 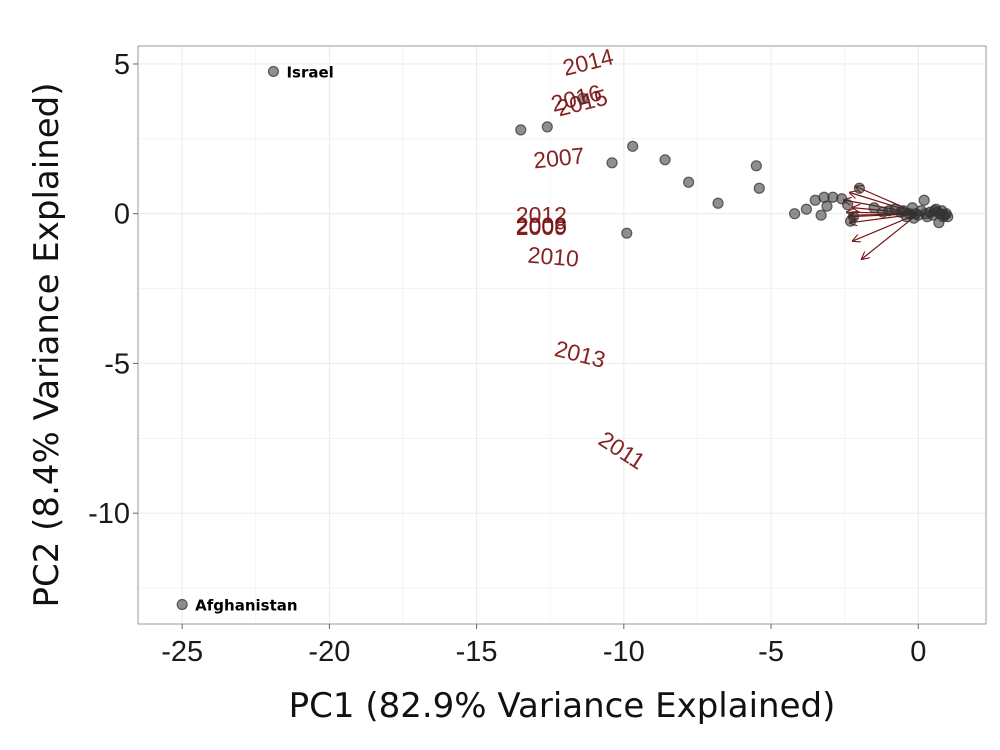 I want to click on year-loading-label: 2010, so click(x=553, y=257).